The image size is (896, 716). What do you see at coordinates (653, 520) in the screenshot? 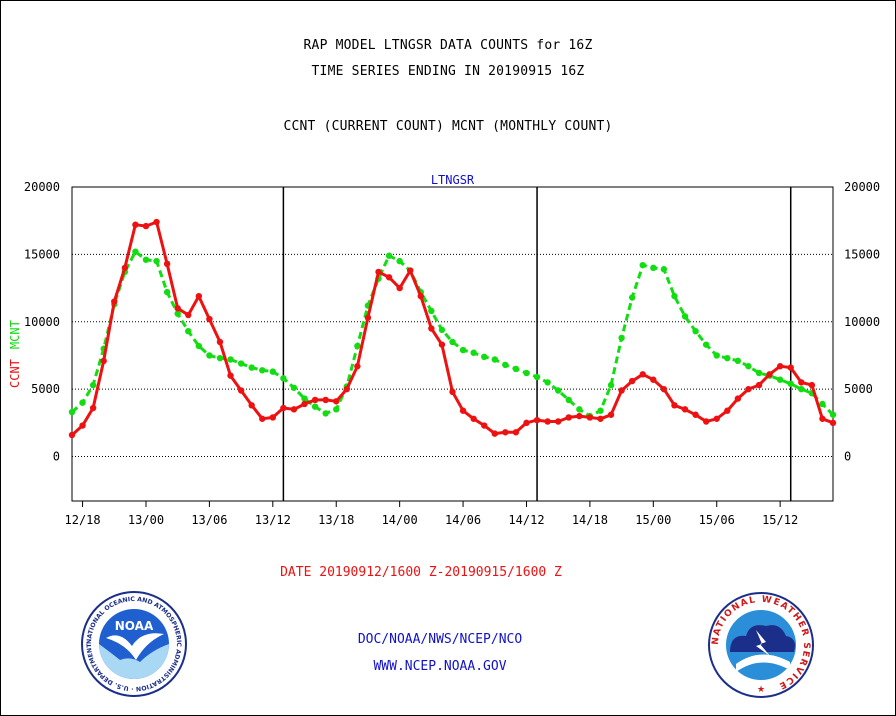
I see `x-tick-label: 15/00` at bounding box center [653, 520].